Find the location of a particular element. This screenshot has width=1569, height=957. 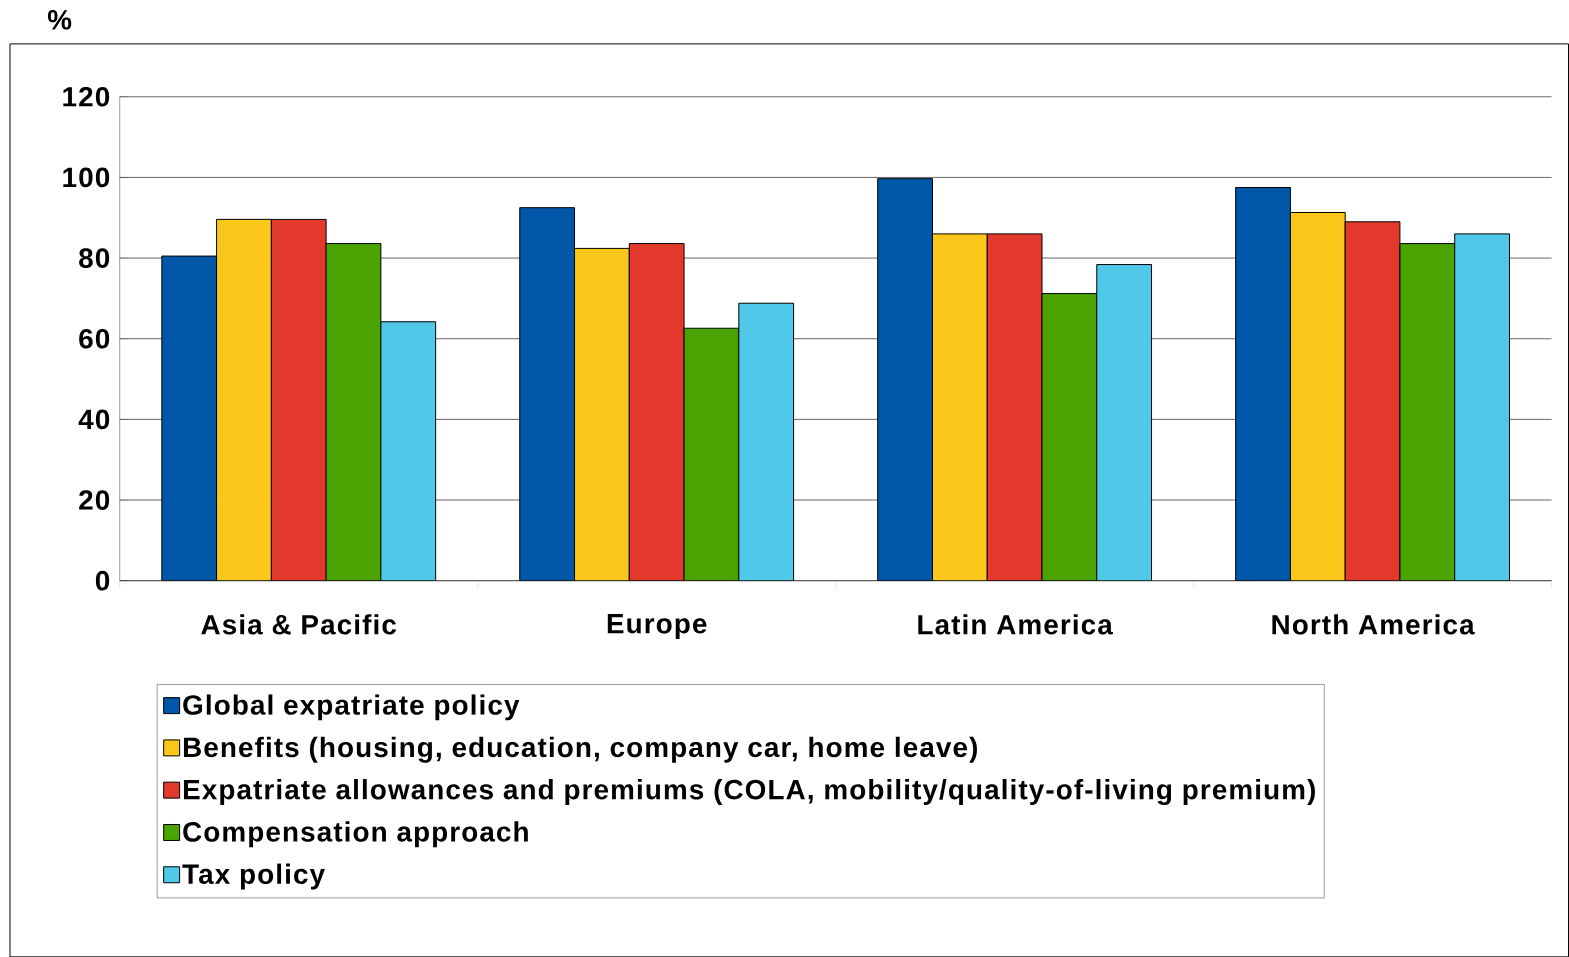

legend-label: Expatriate allowances and premiums (COLA, mobility/quality-of-living premium) is located at coordinates (749, 791).